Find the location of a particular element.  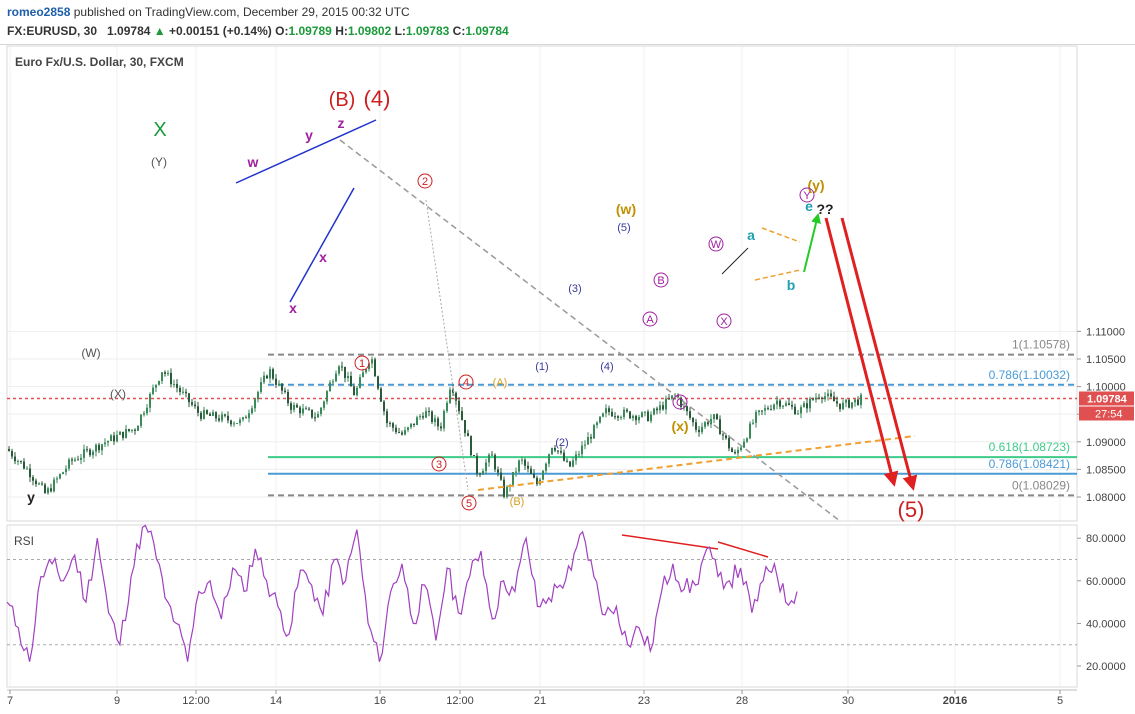

time-axis: 7 9 12:00 14 16 12:00 21 23 28 30 2016 5 is located at coordinates (542, 698).